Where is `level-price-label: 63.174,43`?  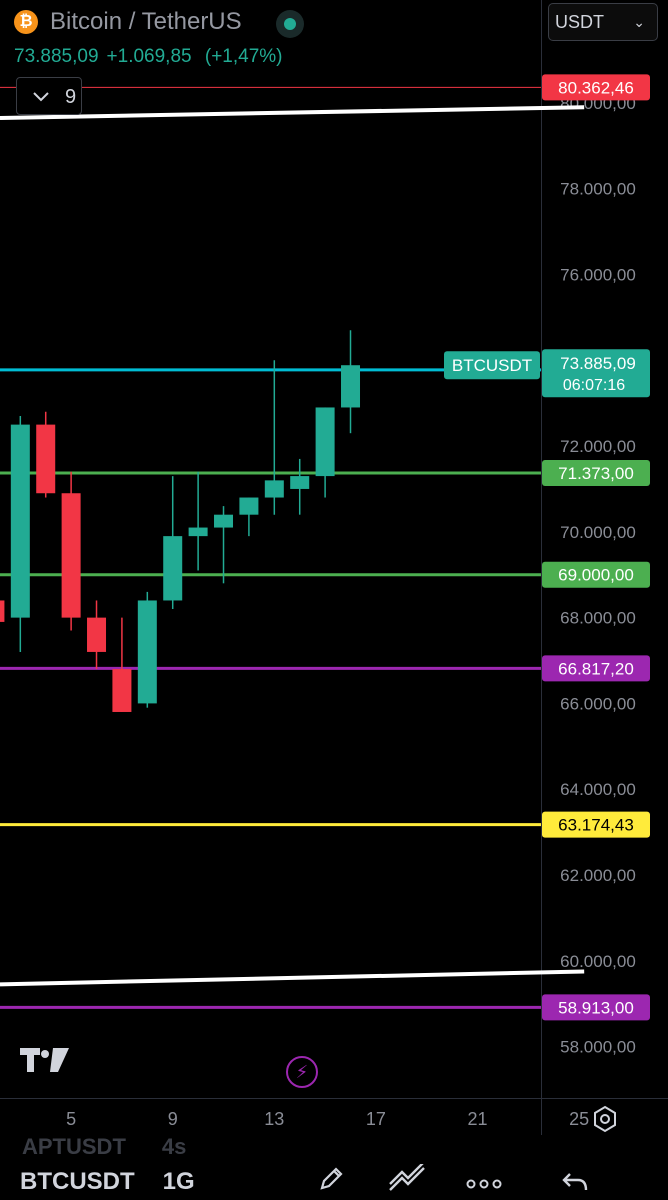 level-price-label: 63.174,43 is located at coordinates (596, 825).